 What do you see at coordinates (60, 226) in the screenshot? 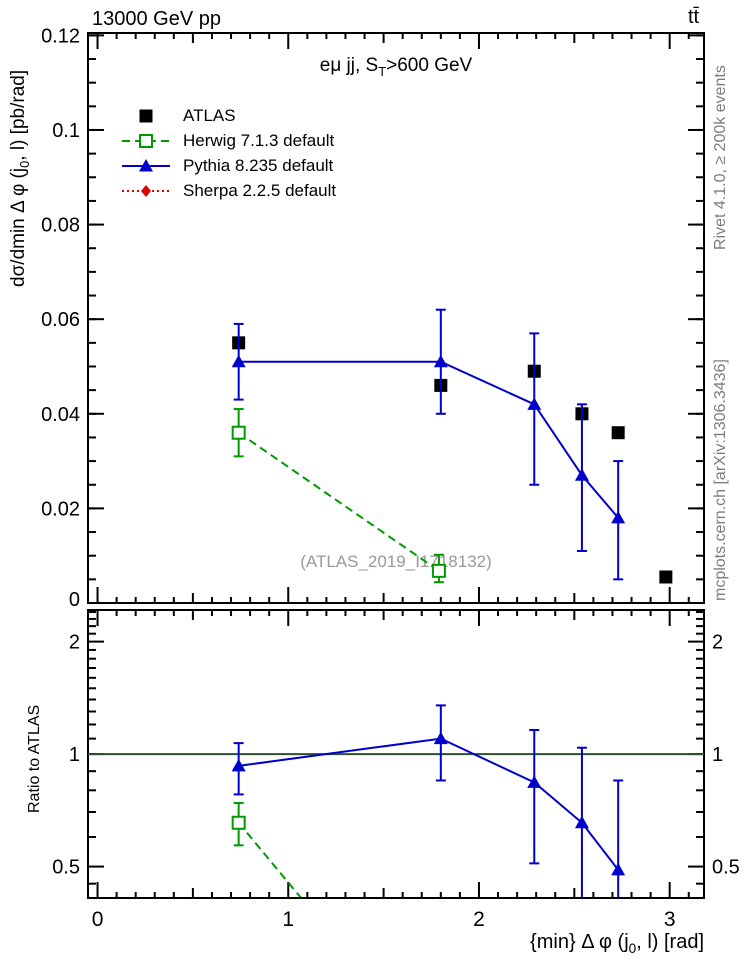
I see `main-y-tick-label: 0.08` at bounding box center [60, 226].